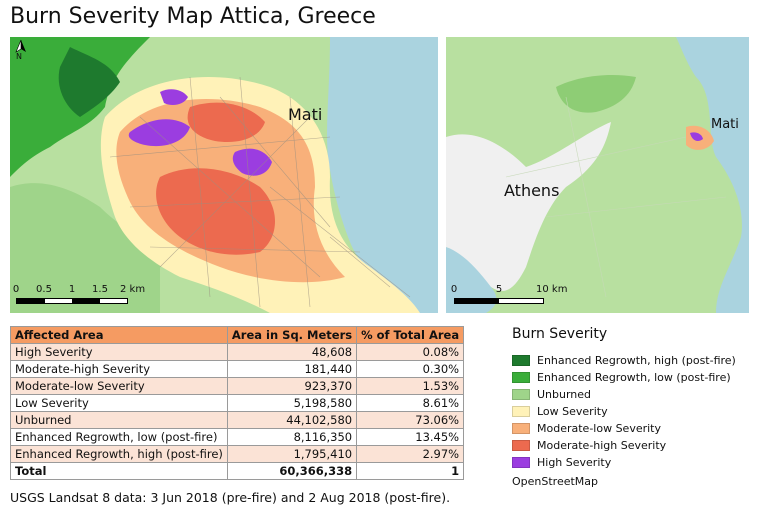 The image size is (762, 518). Describe the element at coordinates (508, 296) in the screenshot. I see `scale-bar-overview: 0 5 10 km` at that location.